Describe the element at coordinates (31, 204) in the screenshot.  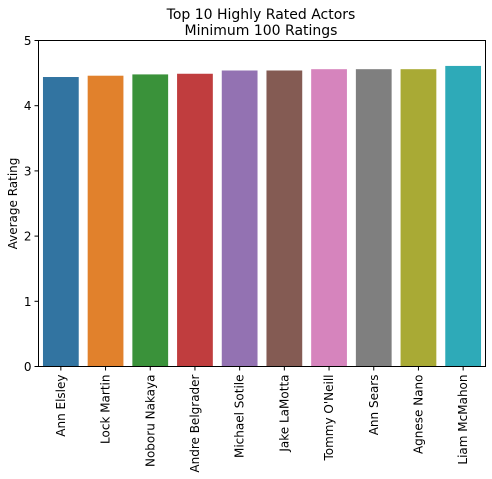
I see `y-axis: 0 1 2 3 4 5` at that location.